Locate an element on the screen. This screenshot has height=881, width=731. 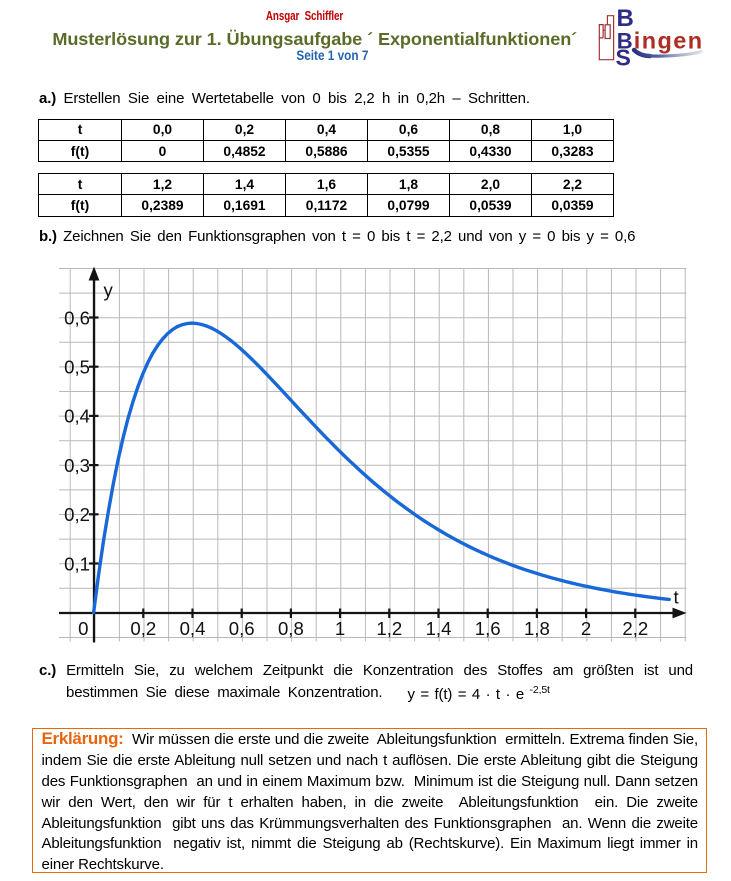
svg-text: 1,6 is located at coordinates (488, 628).